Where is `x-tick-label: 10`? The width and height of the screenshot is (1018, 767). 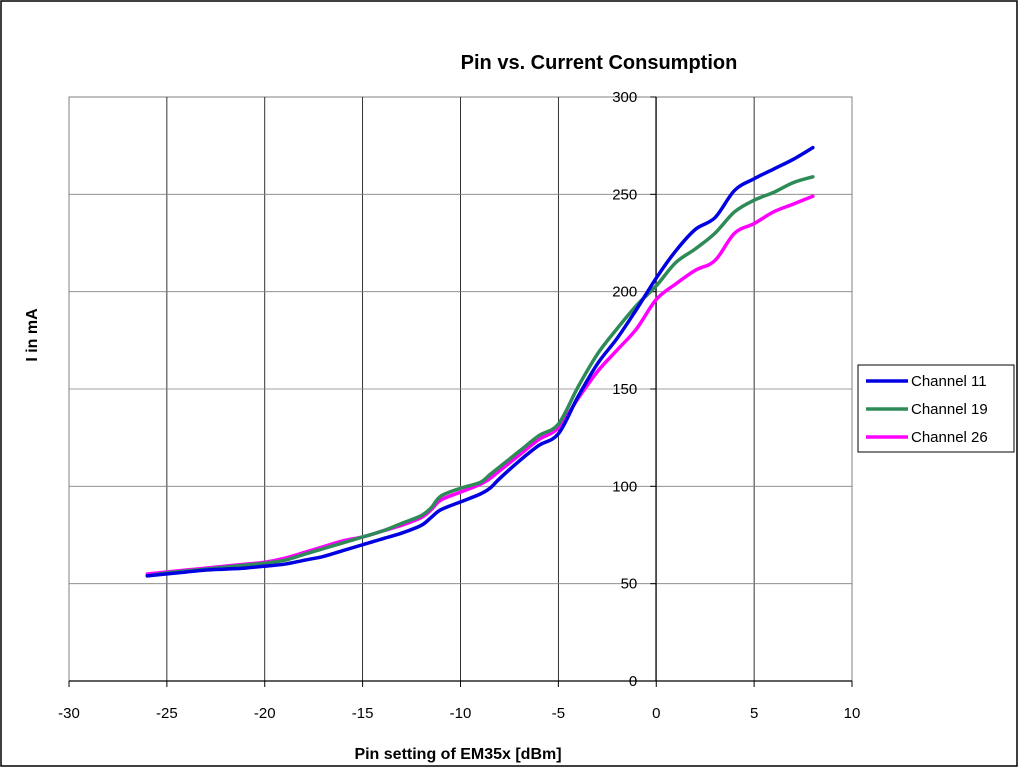
x-tick-label: 10 is located at coordinates (852, 713).